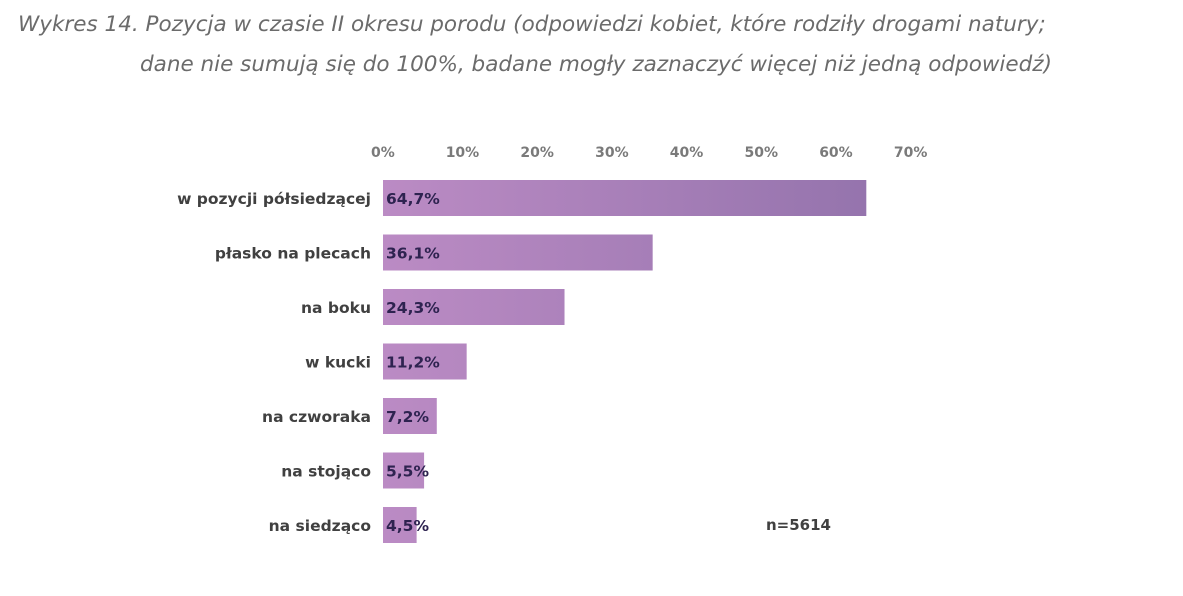 The image size is (1183, 596). I want to click on category-label: na czworaka, so click(316, 417).